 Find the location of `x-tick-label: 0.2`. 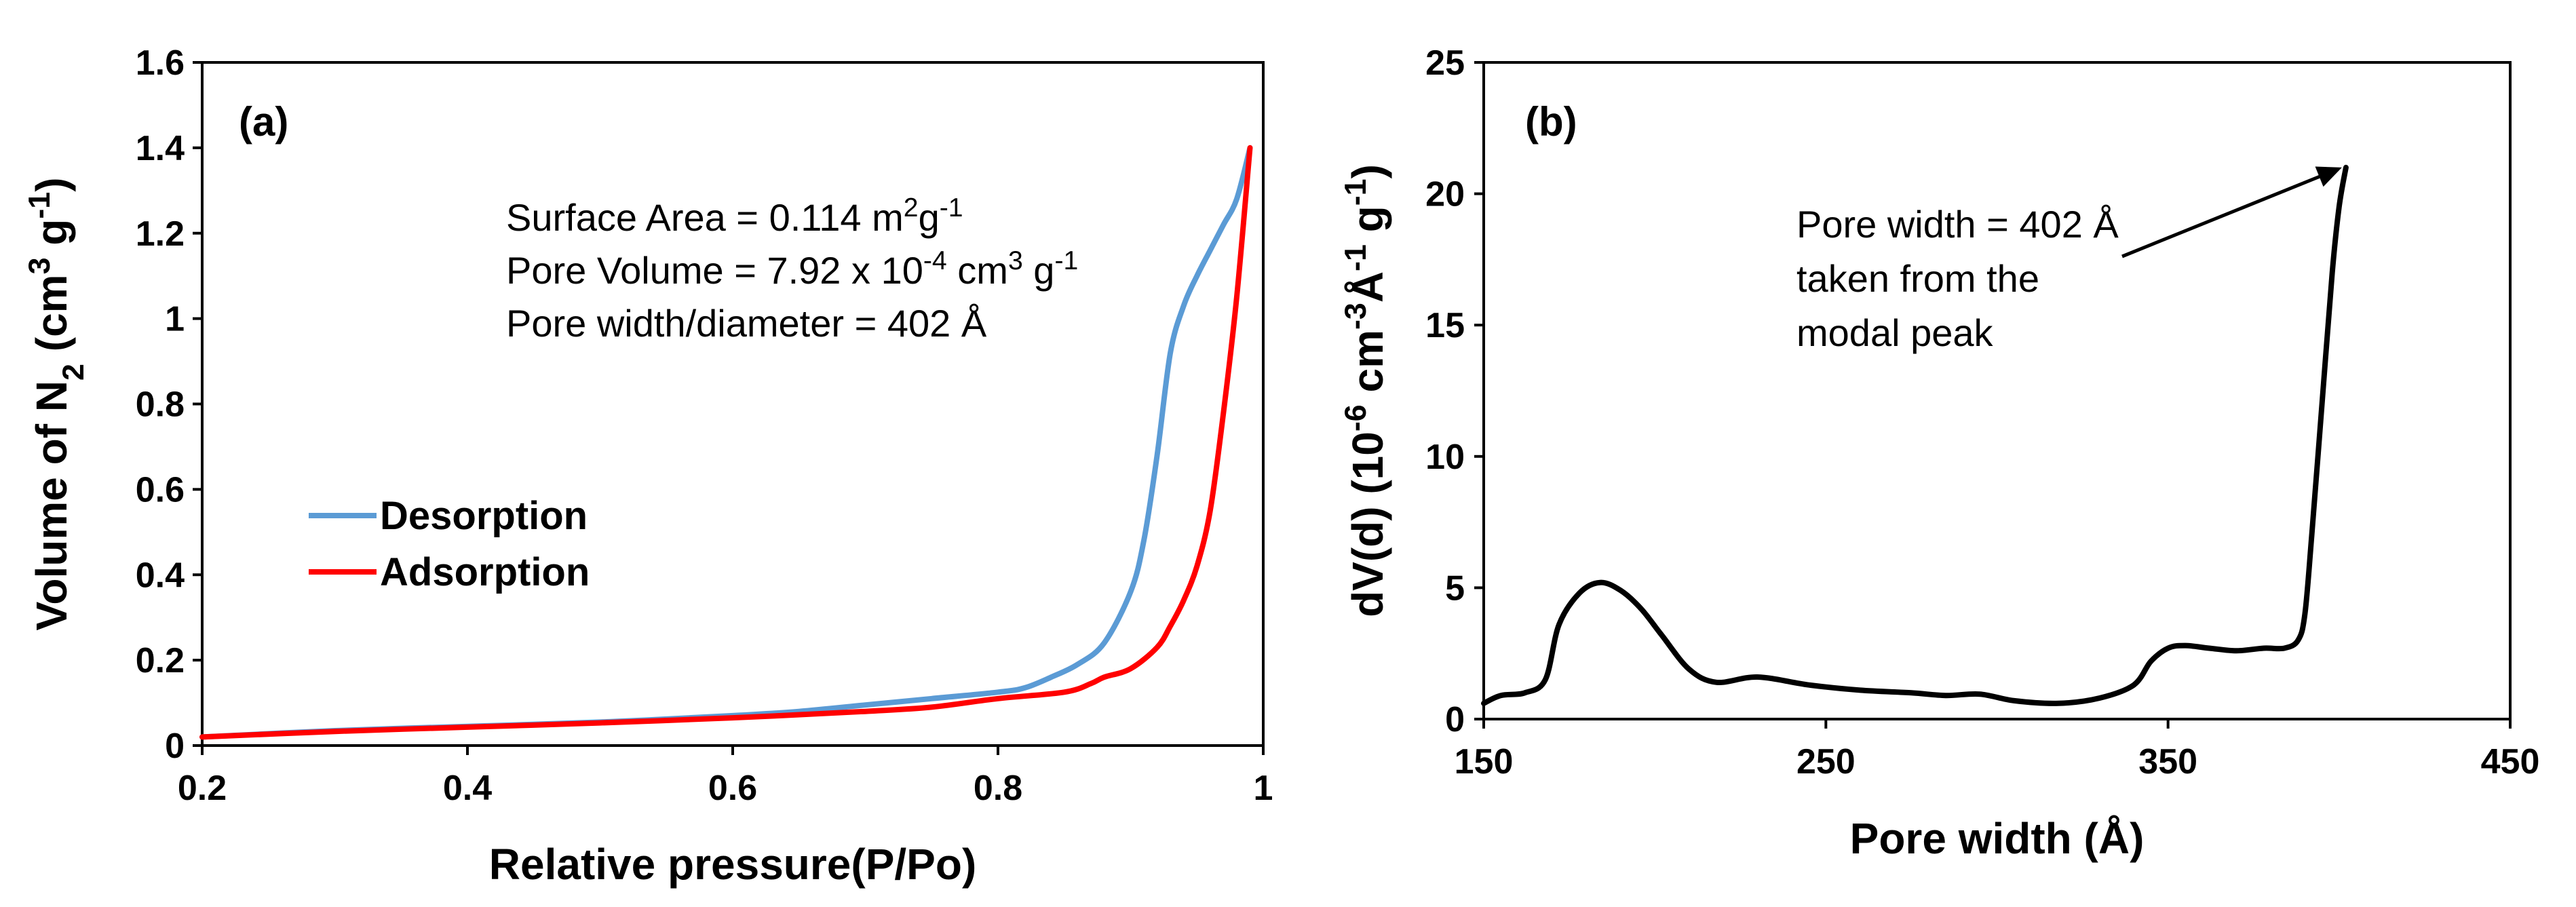

x-tick-label: 0.2 is located at coordinates (203, 788).